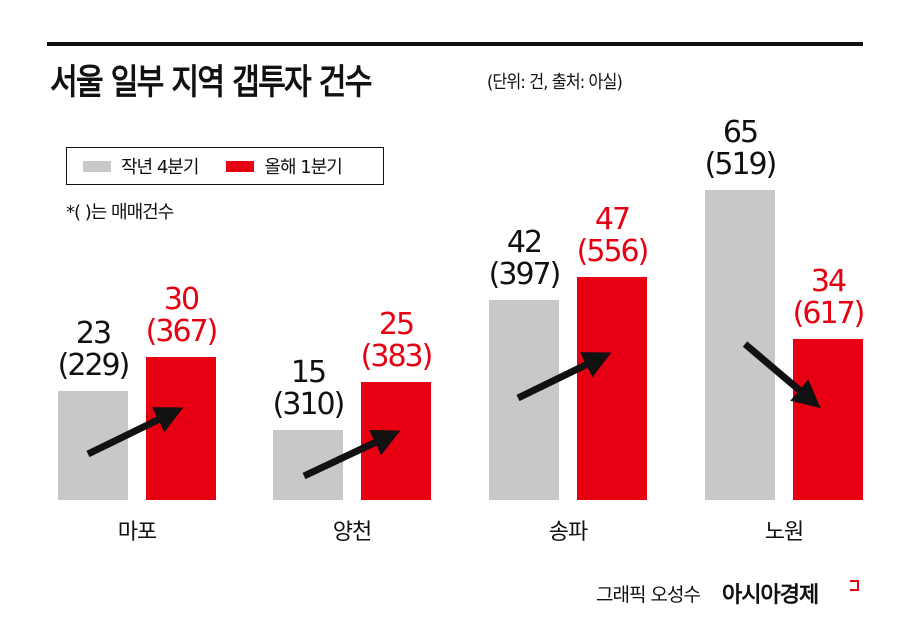 The height and width of the screenshot is (628, 911). Describe the element at coordinates (137, 532) in the screenshot. I see `category-label: 마포` at that location.